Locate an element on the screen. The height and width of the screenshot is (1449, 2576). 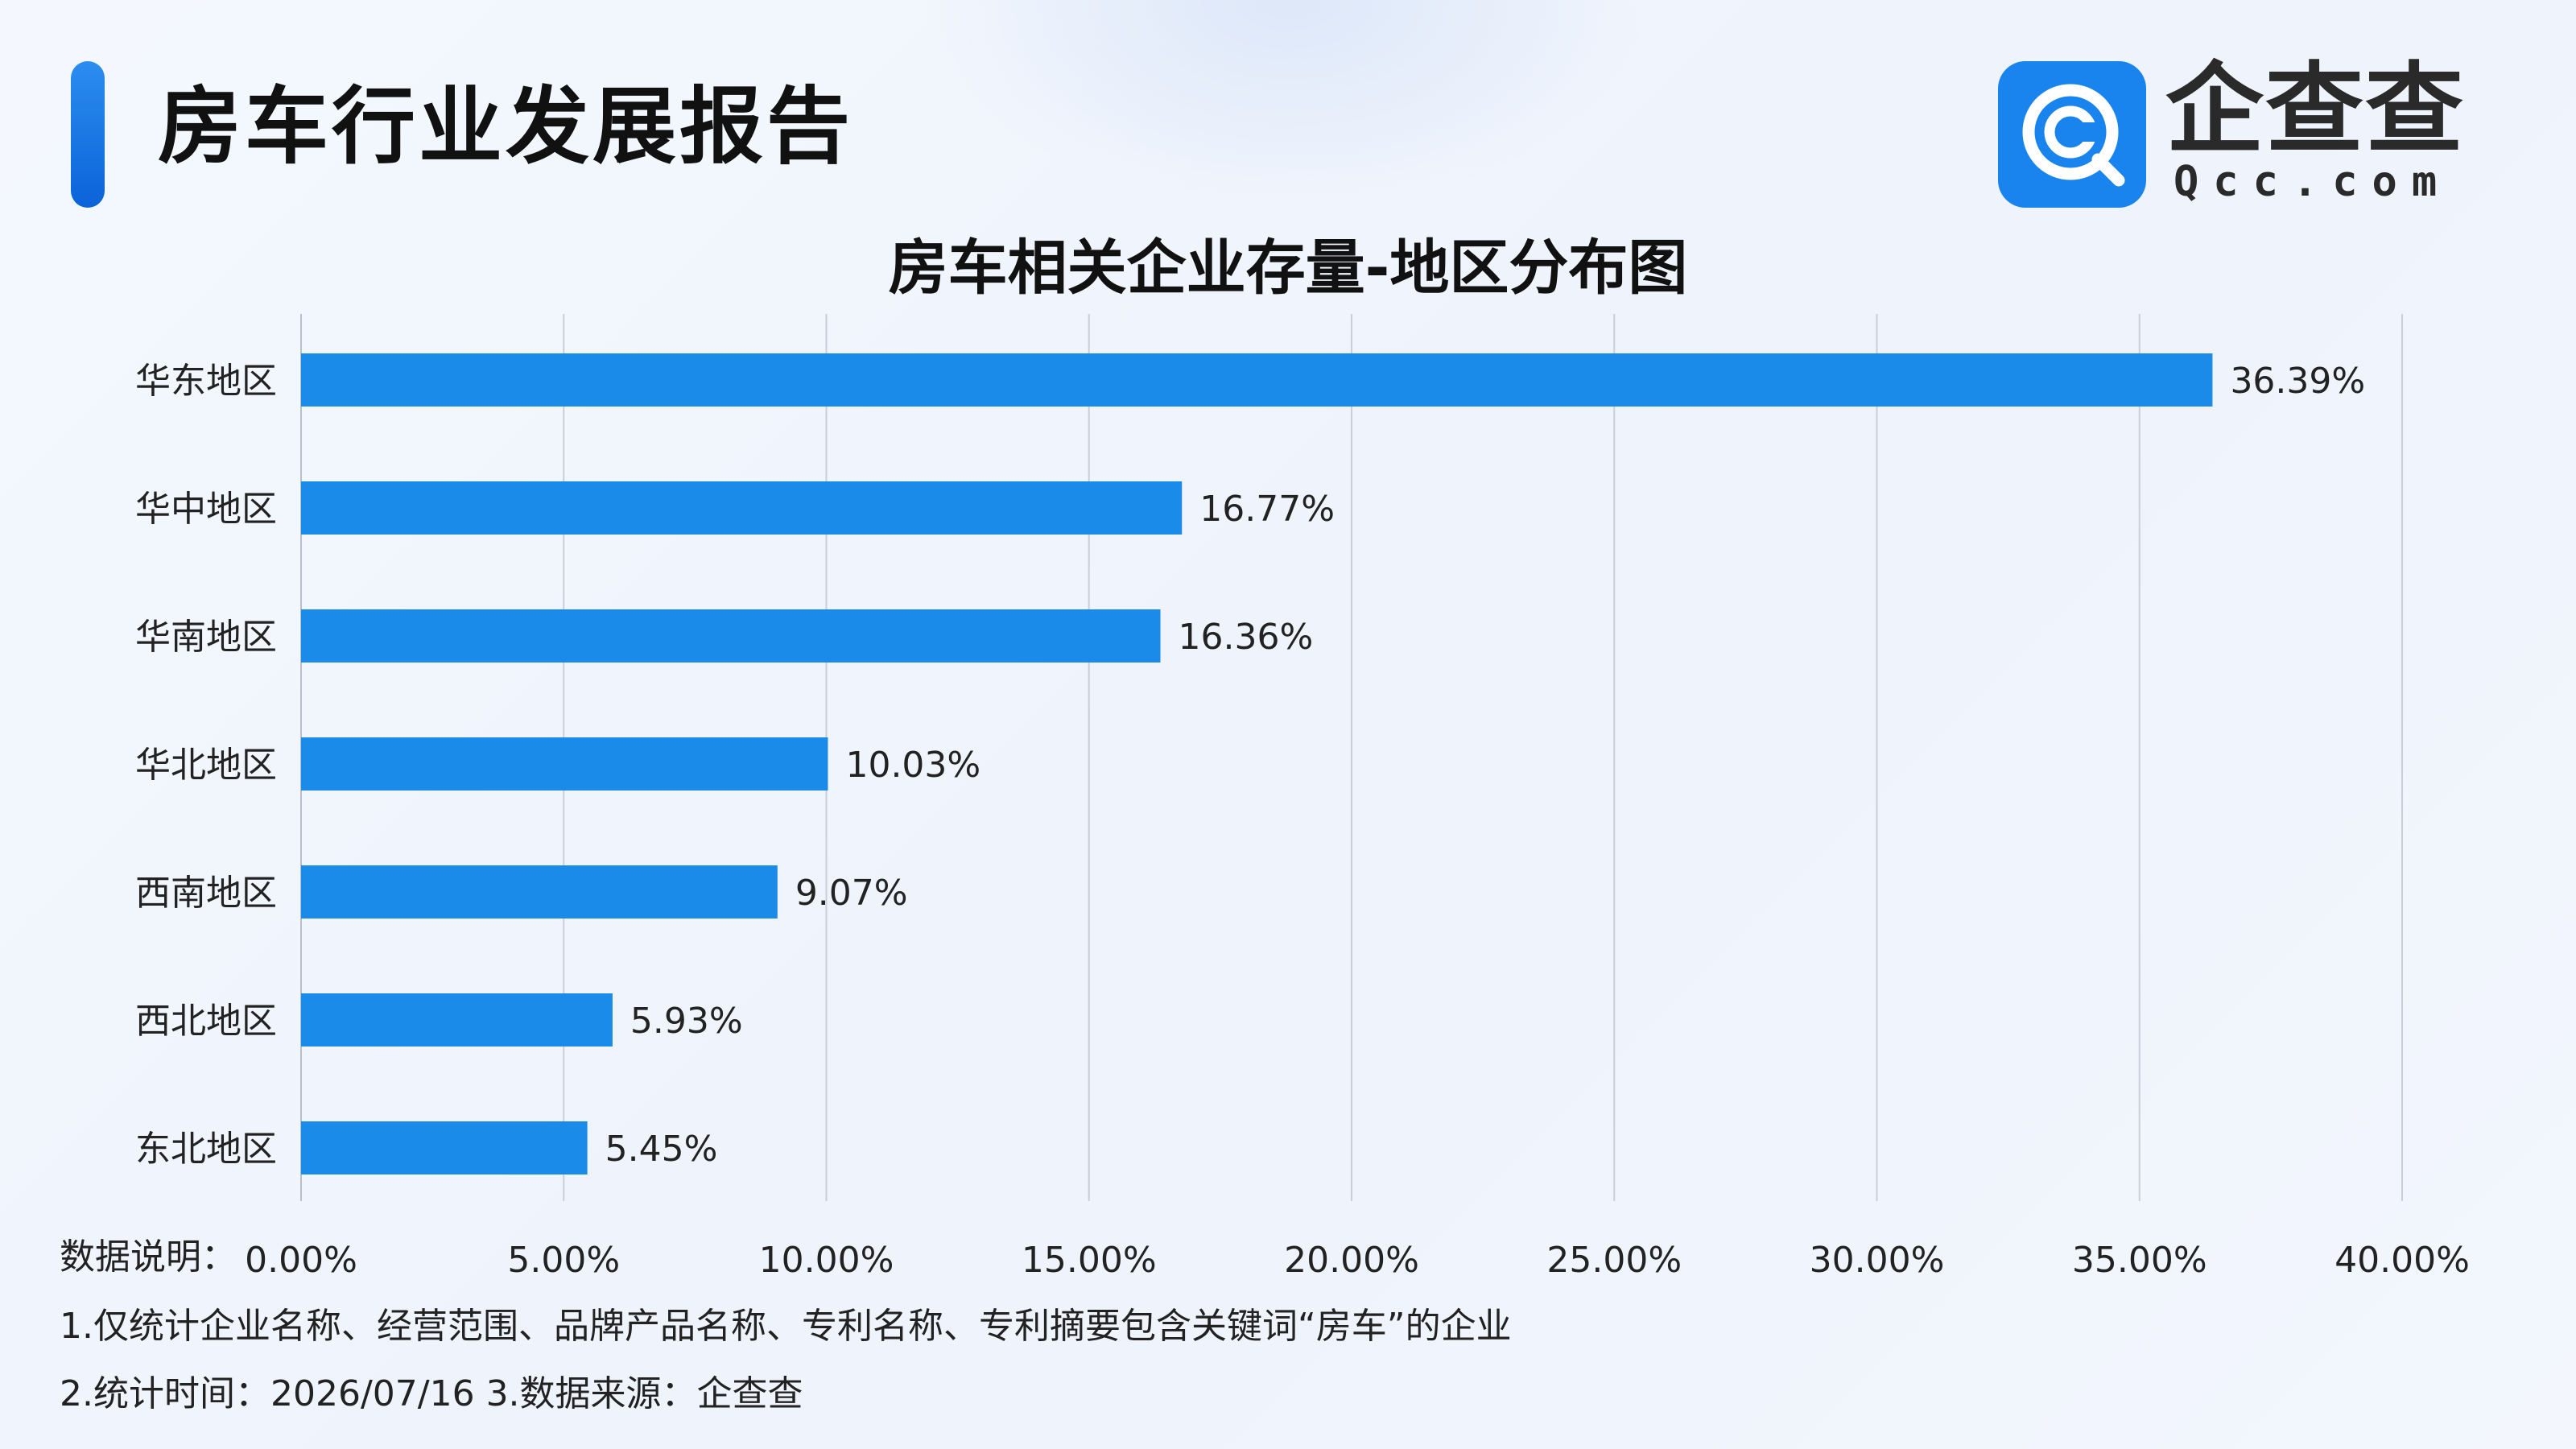
x-tick-label: 40.00% is located at coordinates (2402, 1260).